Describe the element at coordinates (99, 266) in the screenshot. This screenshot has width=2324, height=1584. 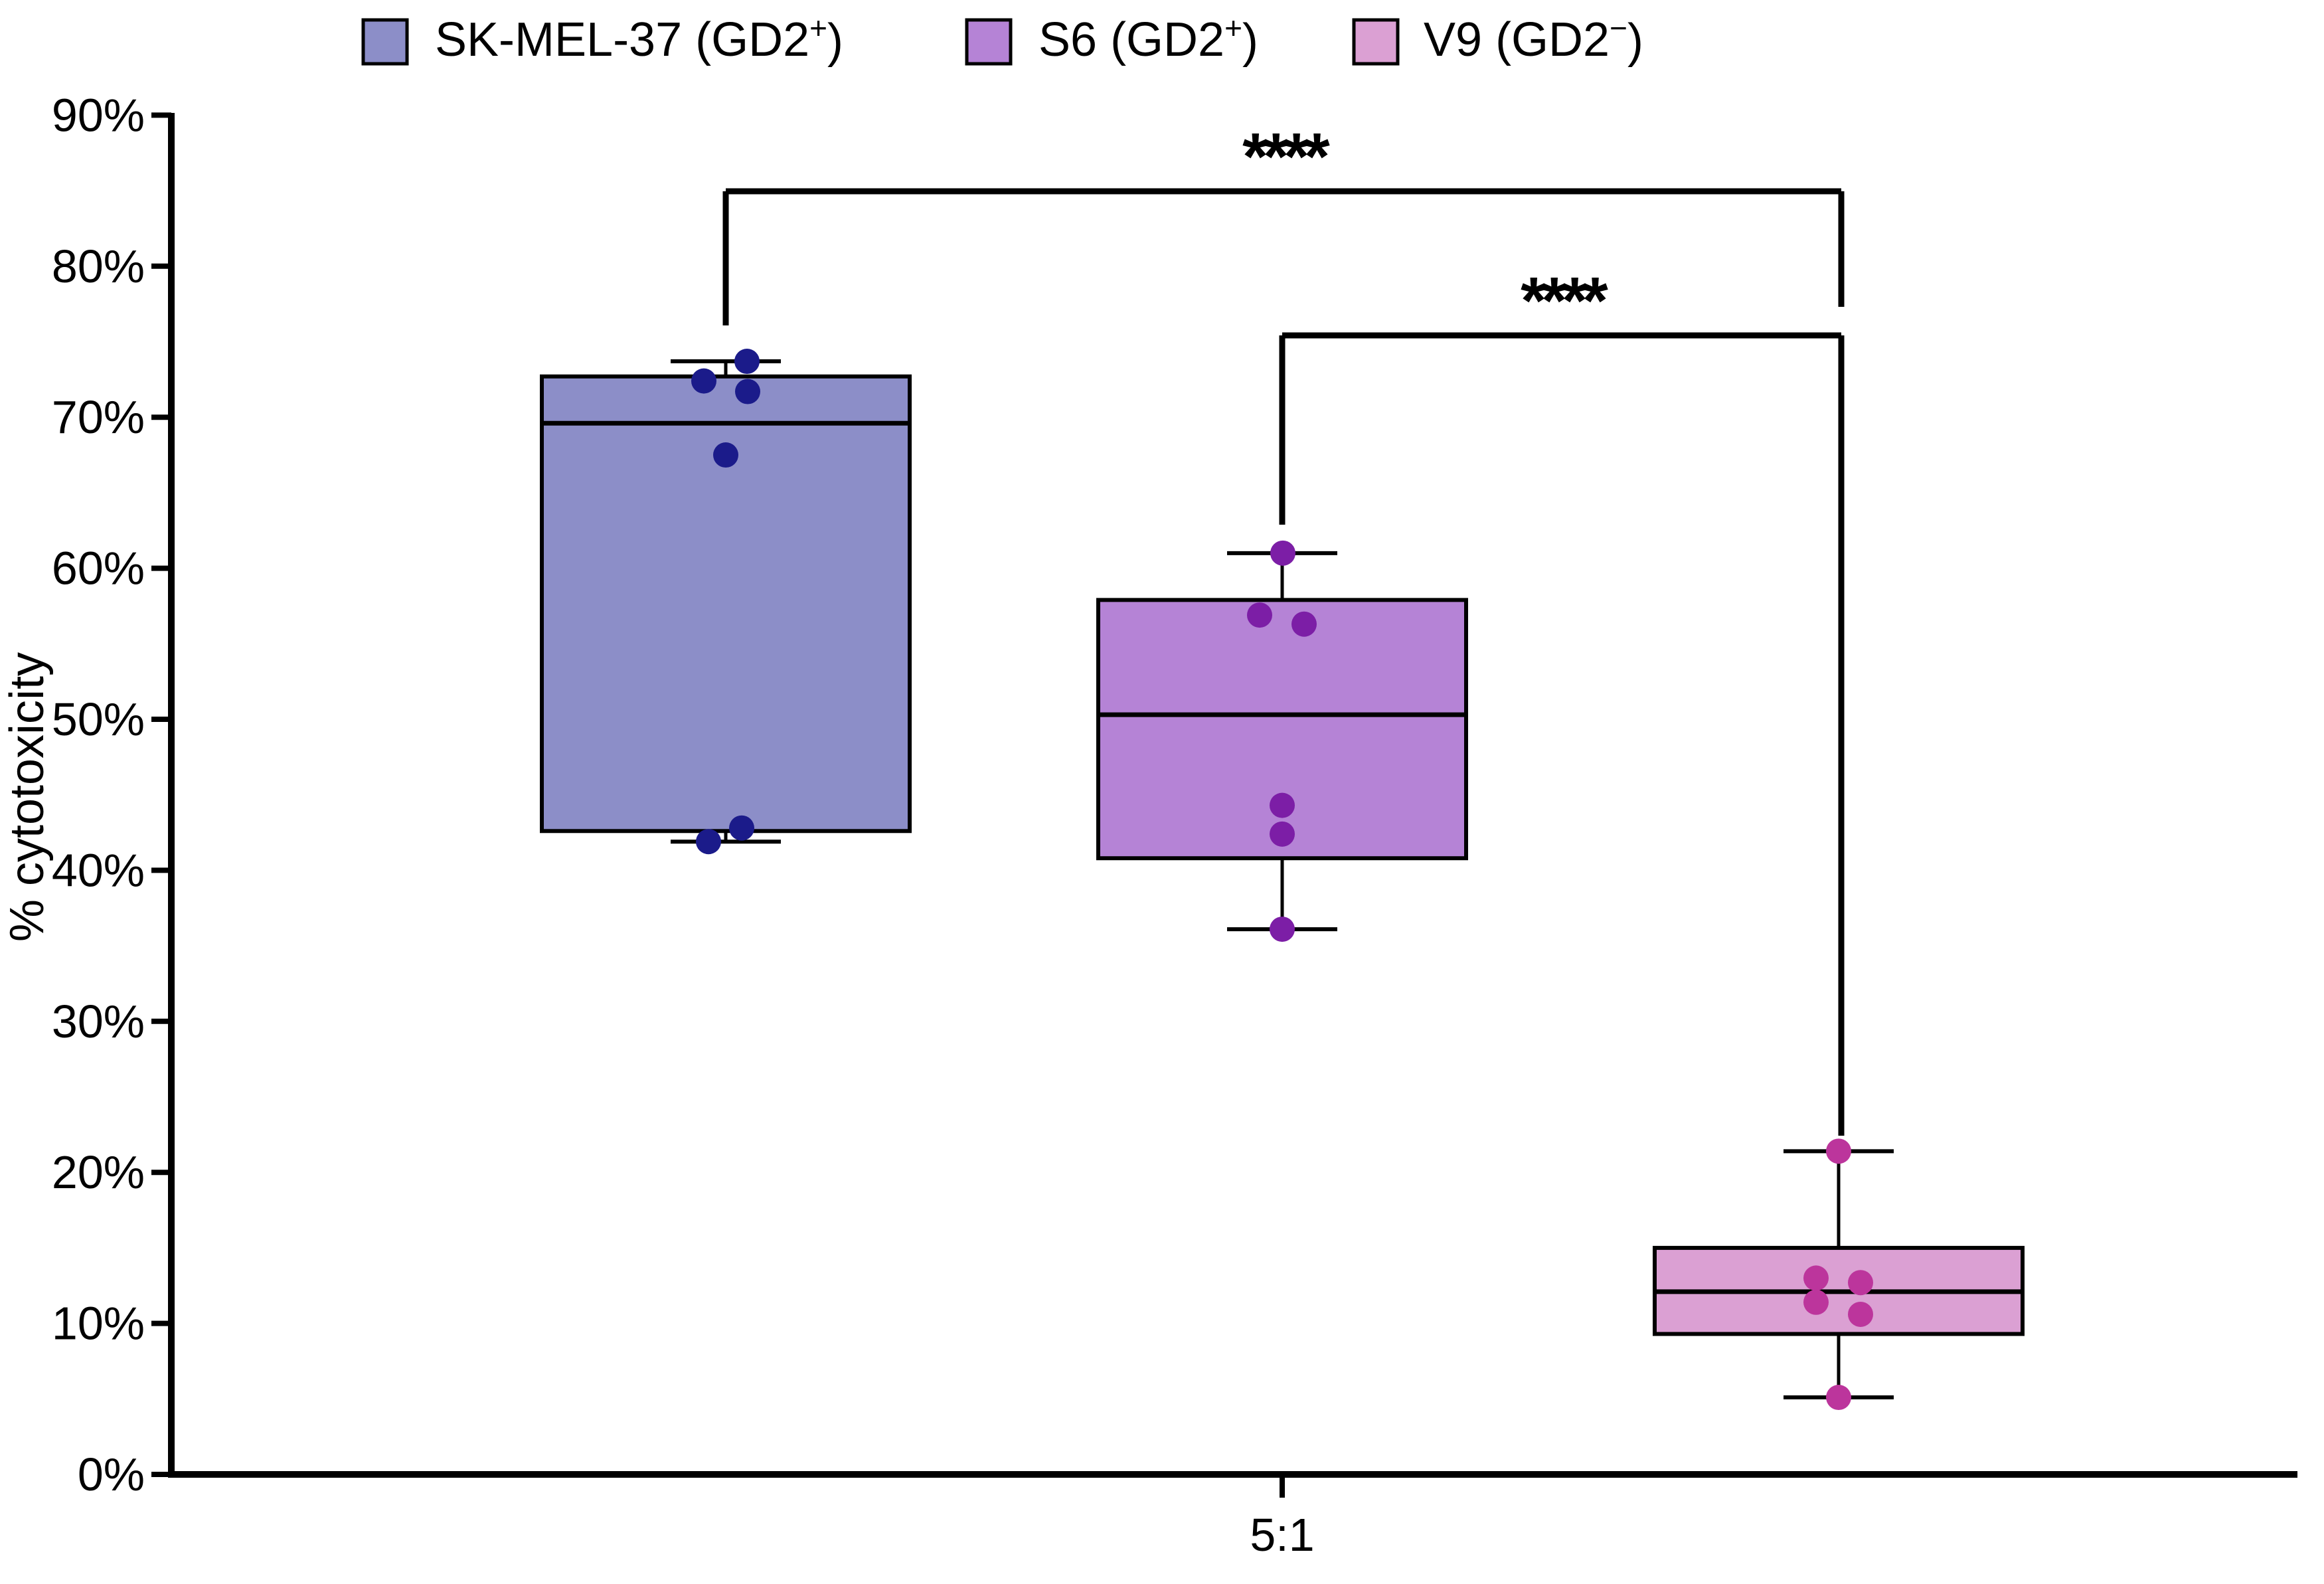
I see `y-tick-label-80: 80%` at that location.